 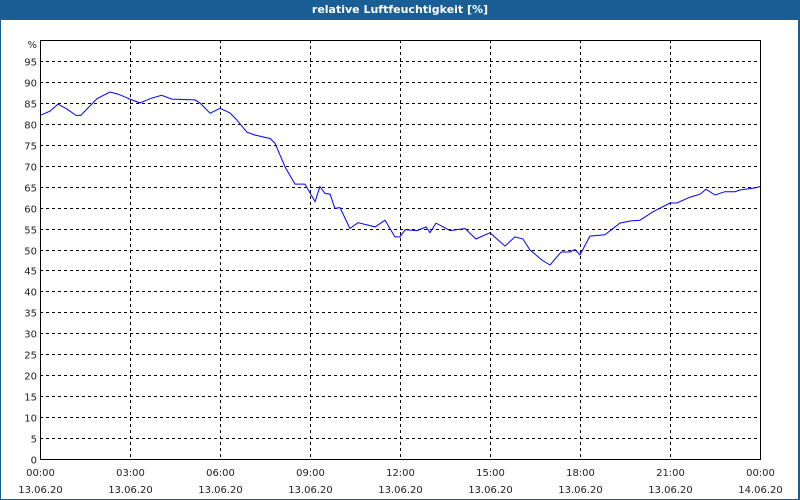 What do you see at coordinates (34, 440) in the screenshot?
I see `y-tick-label: 5` at bounding box center [34, 440].